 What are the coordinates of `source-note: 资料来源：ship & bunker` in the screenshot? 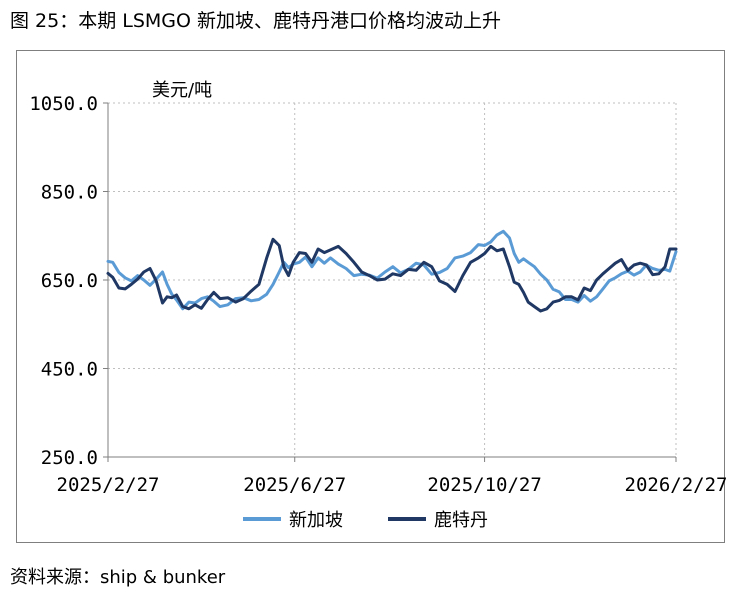 It's located at (118, 577).